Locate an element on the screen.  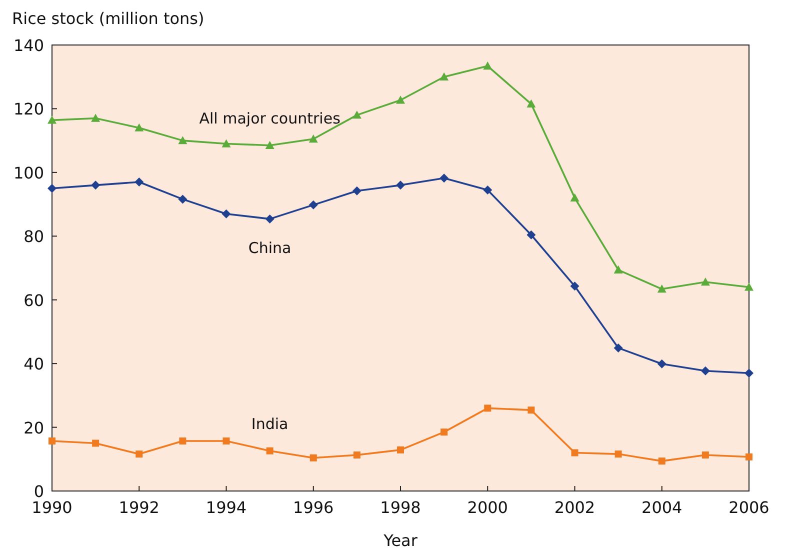
y-tick-label: 20 is located at coordinates (34, 428).